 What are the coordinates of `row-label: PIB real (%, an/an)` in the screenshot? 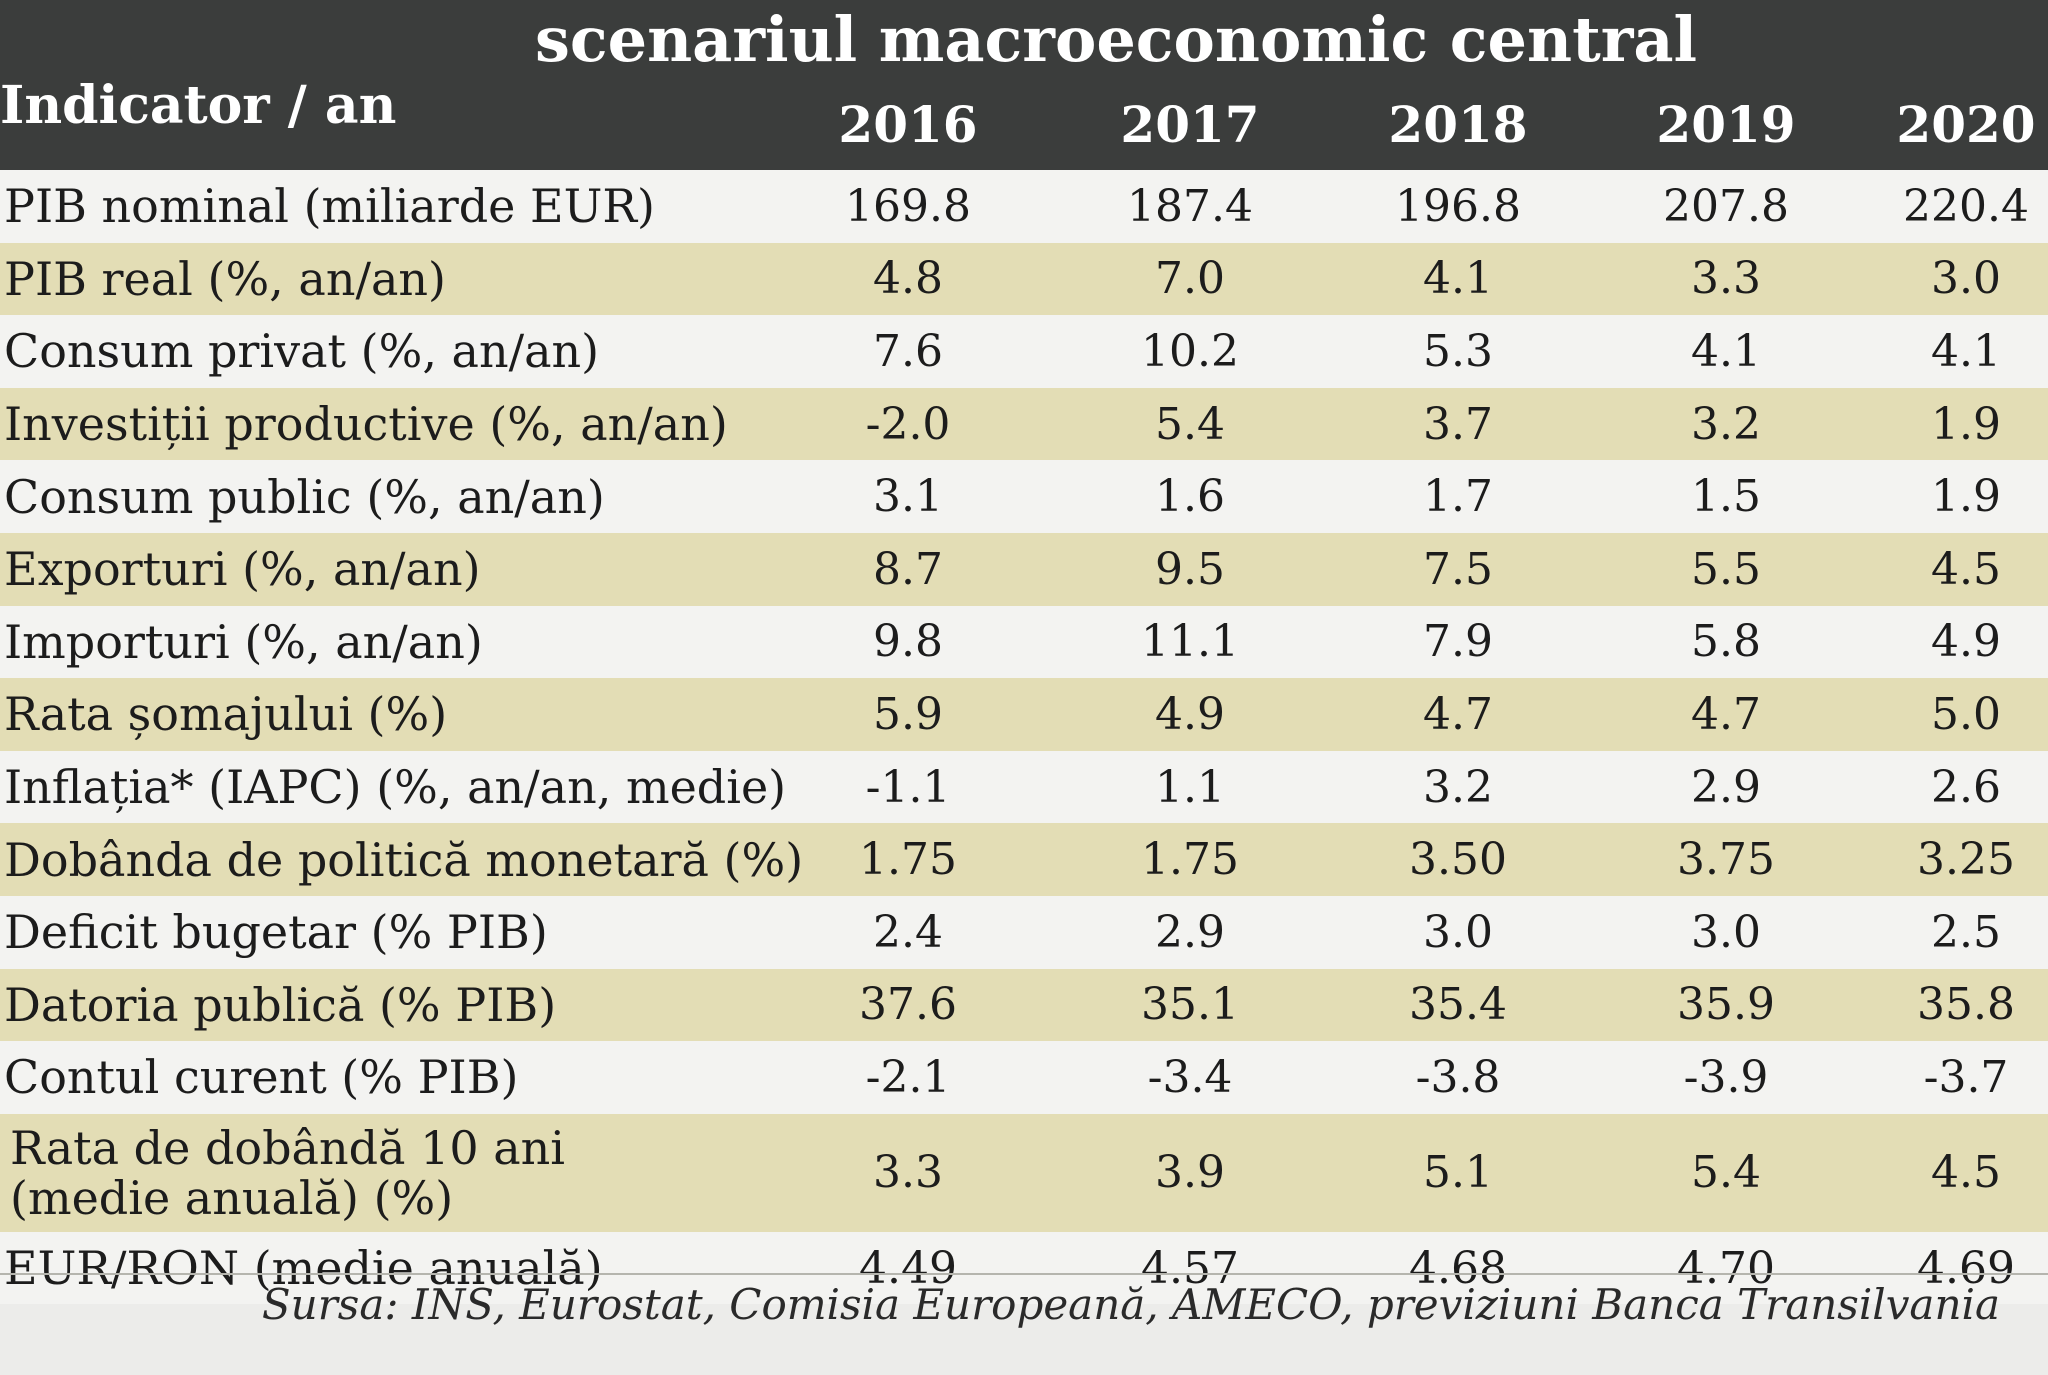 It's located at (225, 278).